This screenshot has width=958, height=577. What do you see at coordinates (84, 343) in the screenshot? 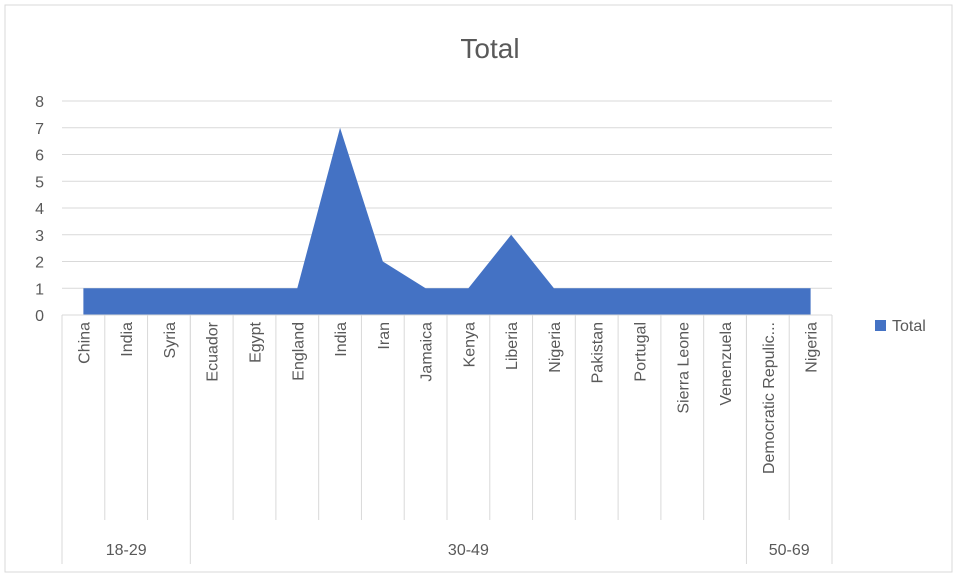
I see `x-category-label: China` at bounding box center [84, 343].